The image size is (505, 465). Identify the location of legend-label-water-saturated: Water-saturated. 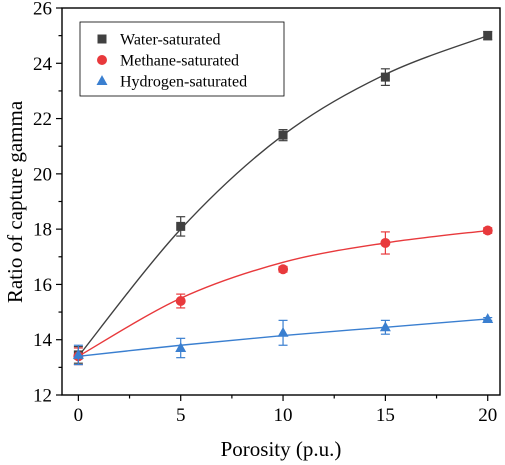
(170, 40).